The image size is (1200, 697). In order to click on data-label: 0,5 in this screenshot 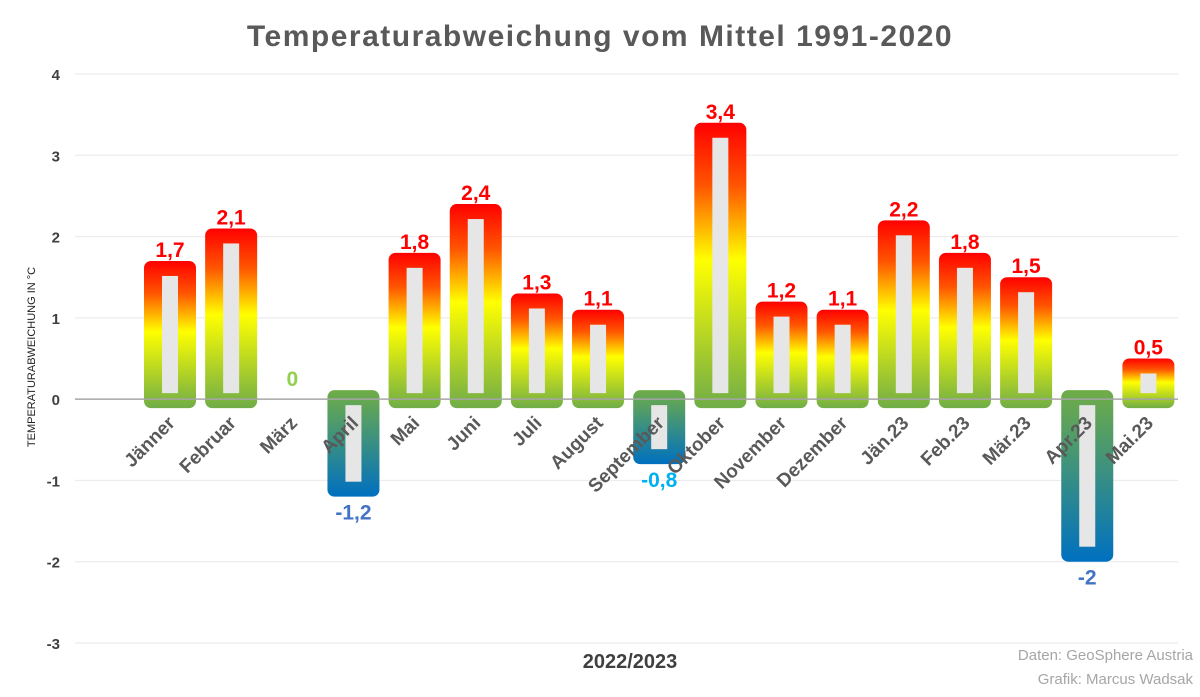, I will do `click(1149, 348)`.